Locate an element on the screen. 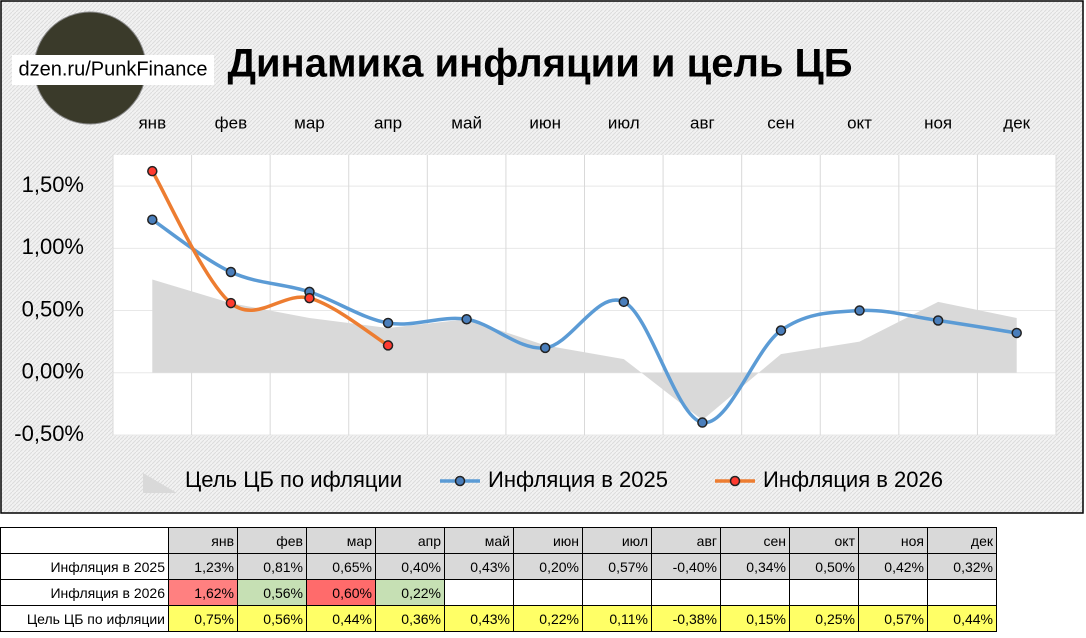 This screenshot has height=638, width=1086. table-header: янв фев мар апр май июн июл авг сен окт ноя дек is located at coordinates (498, 540).